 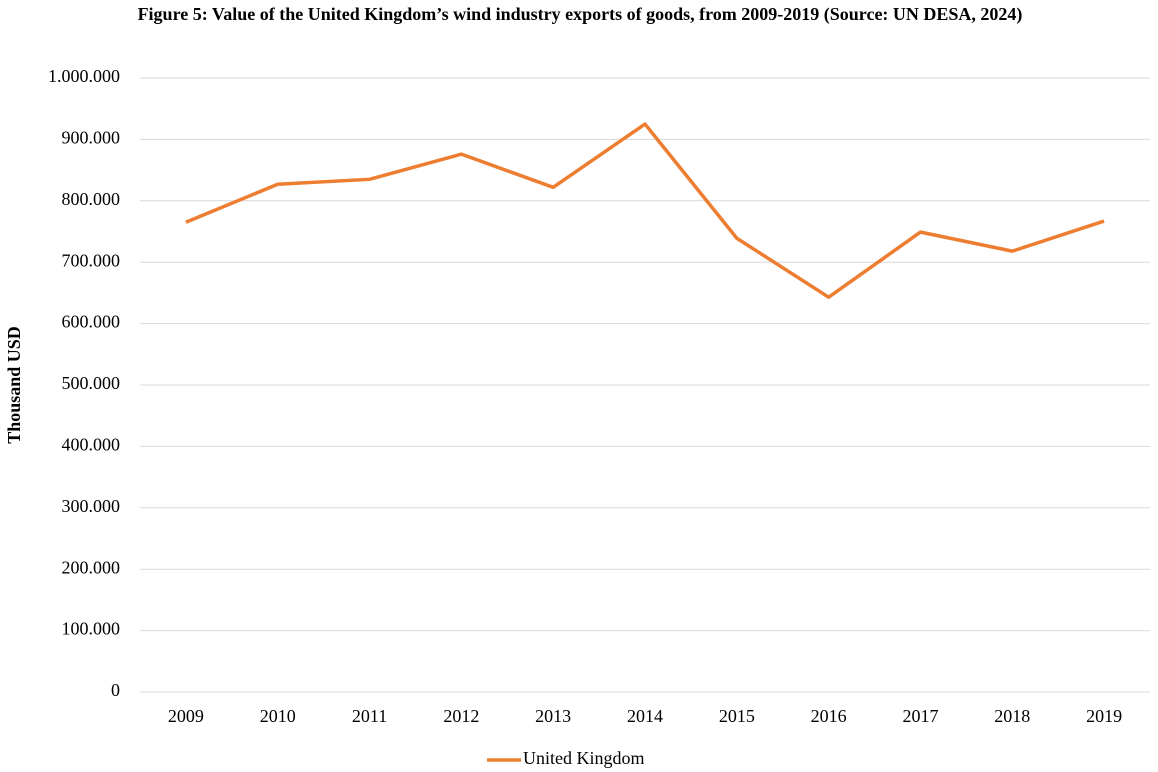 I want to click on x-tick-label: 2019, so click(x=1104, y=716).